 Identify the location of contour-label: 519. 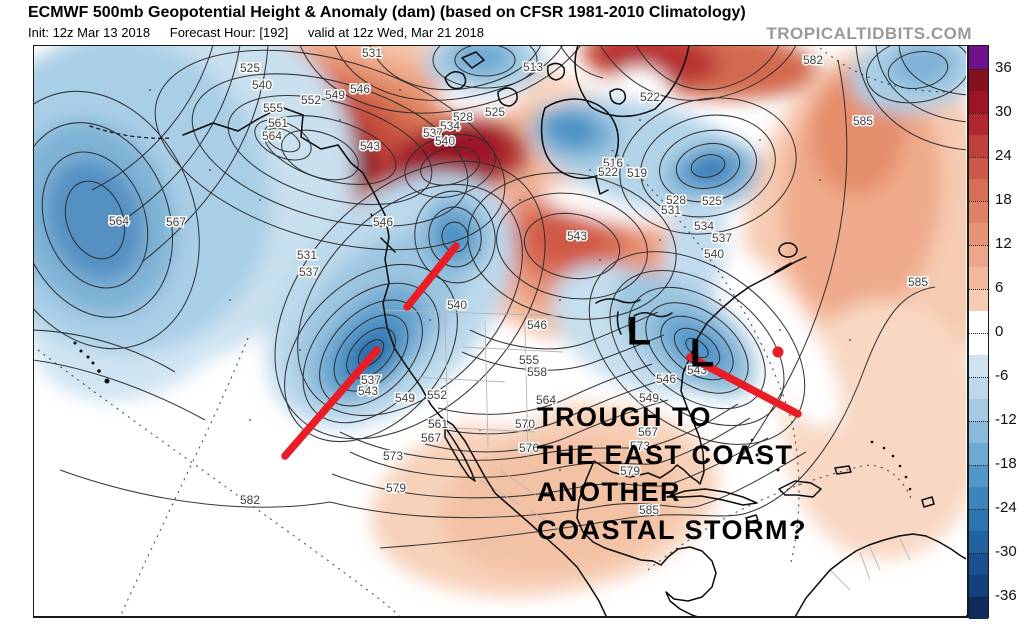
(637, 173).